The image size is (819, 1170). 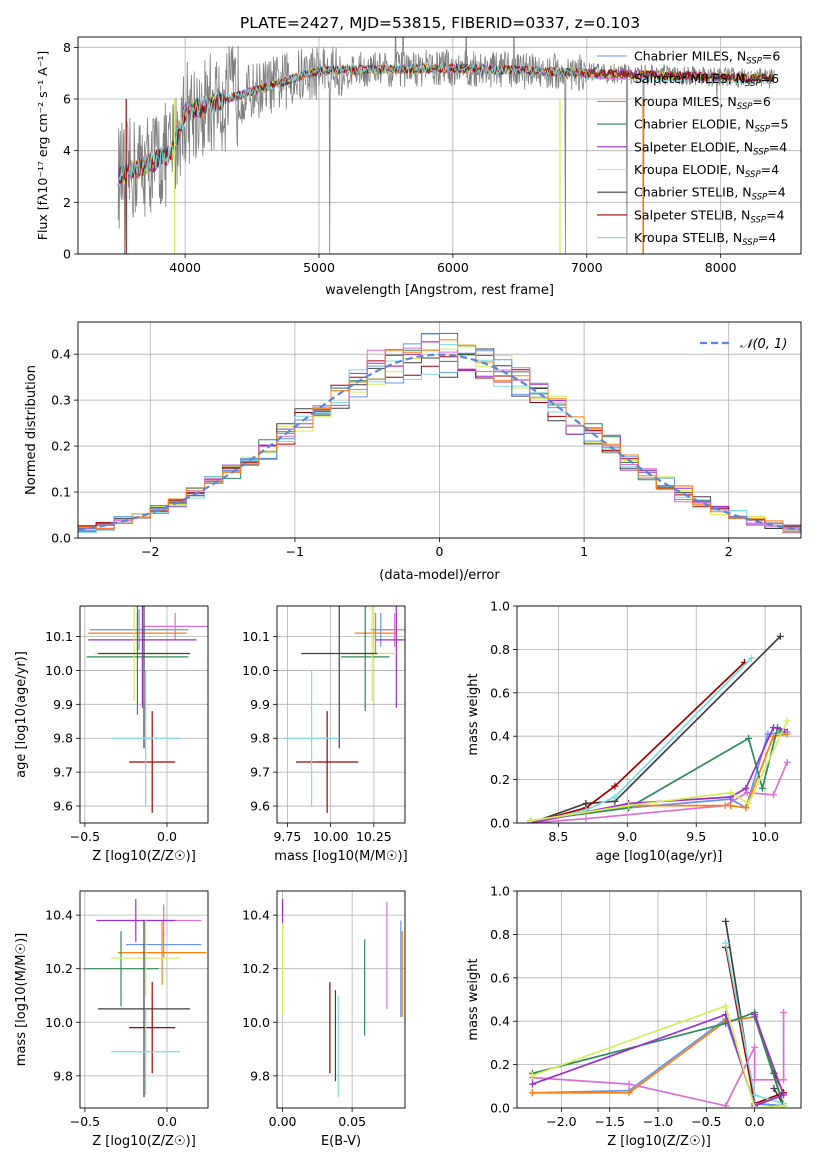 I want to click on y-axis-label: age [log10(age/yr)], so click(x=21, y=714).